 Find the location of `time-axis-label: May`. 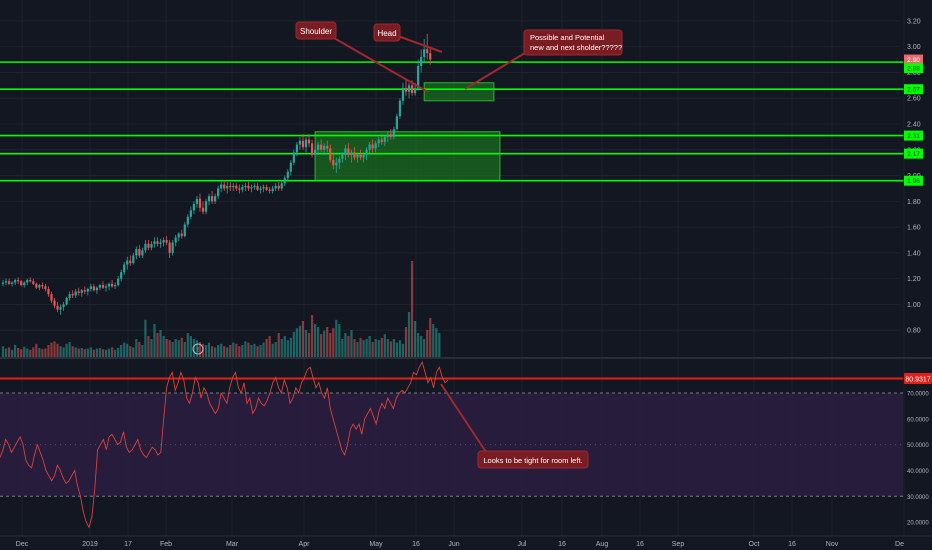

time-axis-label: May is located at coordinates (376, 544).